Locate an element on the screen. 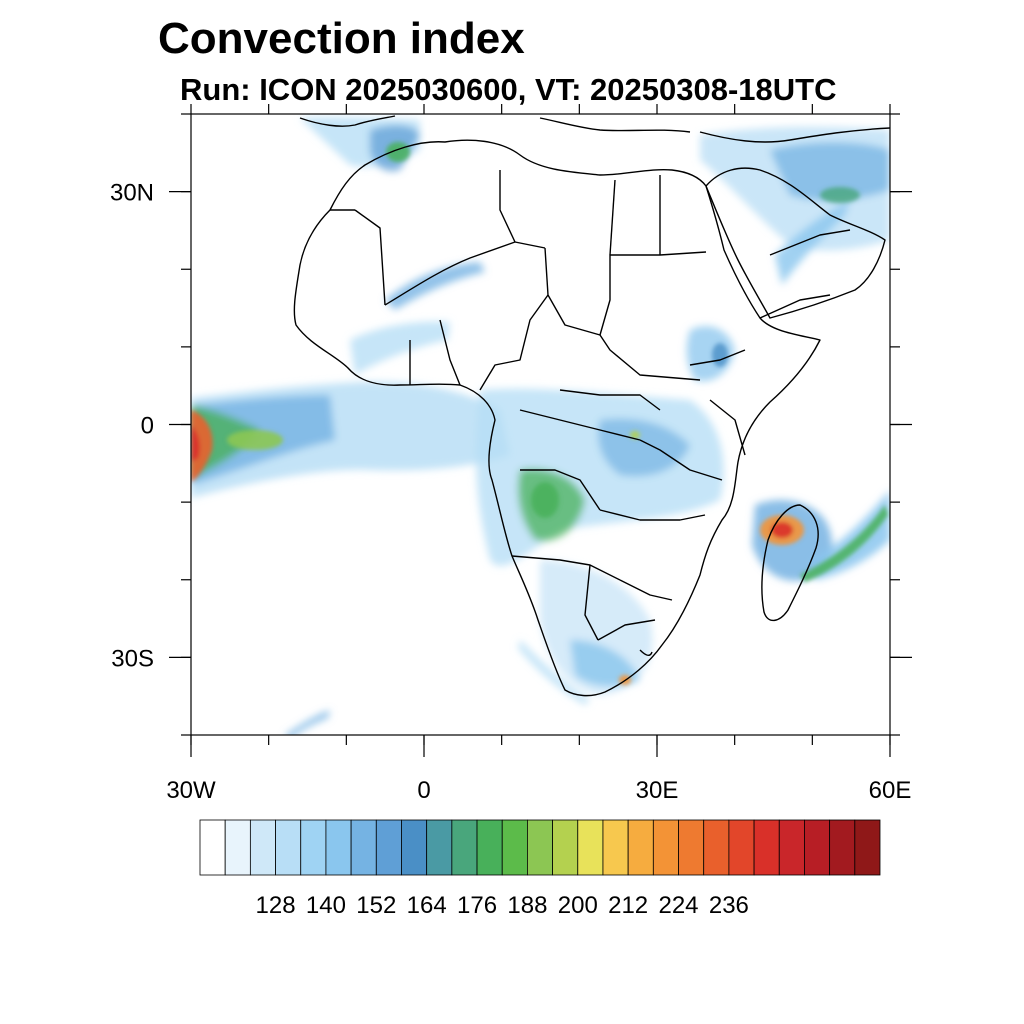 The height and width of the screenshot is (1024, 1024). lon-tick-label: 30W is located at coordinates (191, 790).